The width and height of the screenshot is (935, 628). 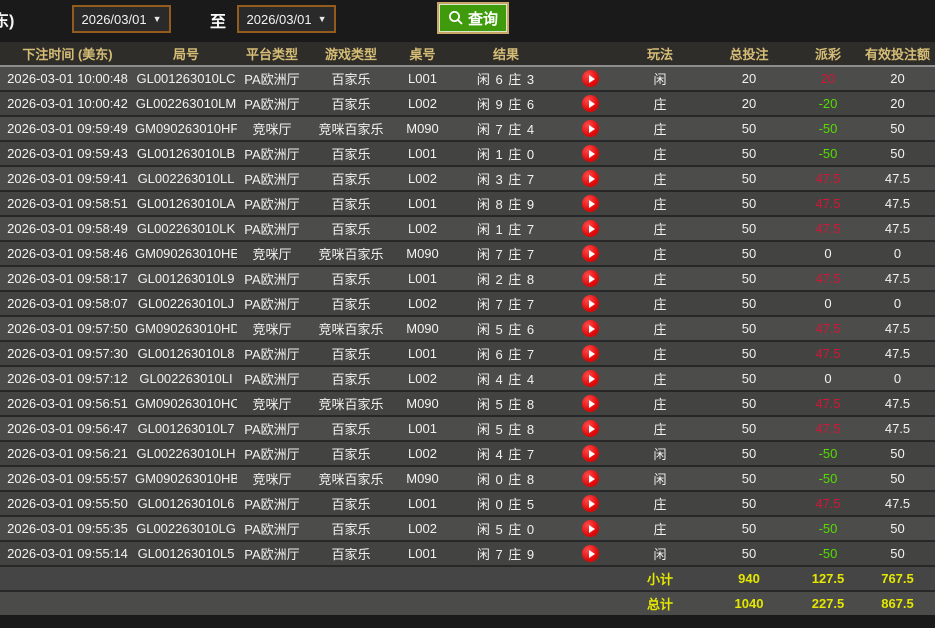 I want to click on result-cell: 闲 6 庄 3, so click(x=506, y=79).